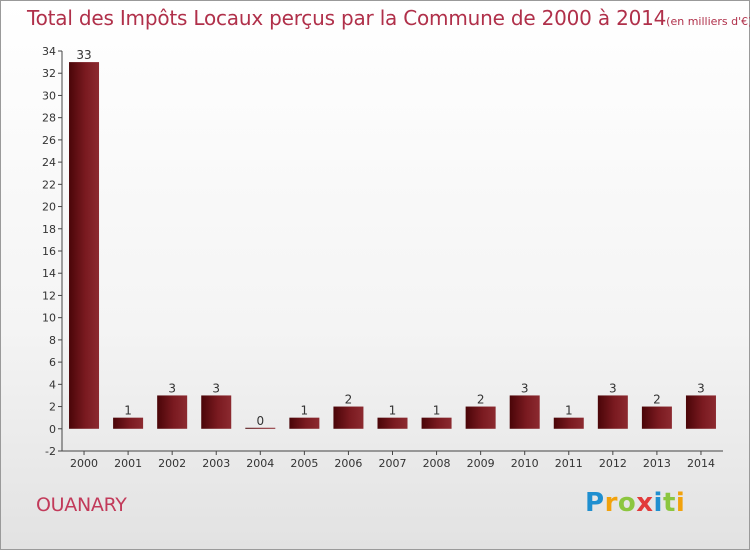  Describe the element at coordinates (49, 95) in the screenshot. I see `y-tick-label: 30` at that location.